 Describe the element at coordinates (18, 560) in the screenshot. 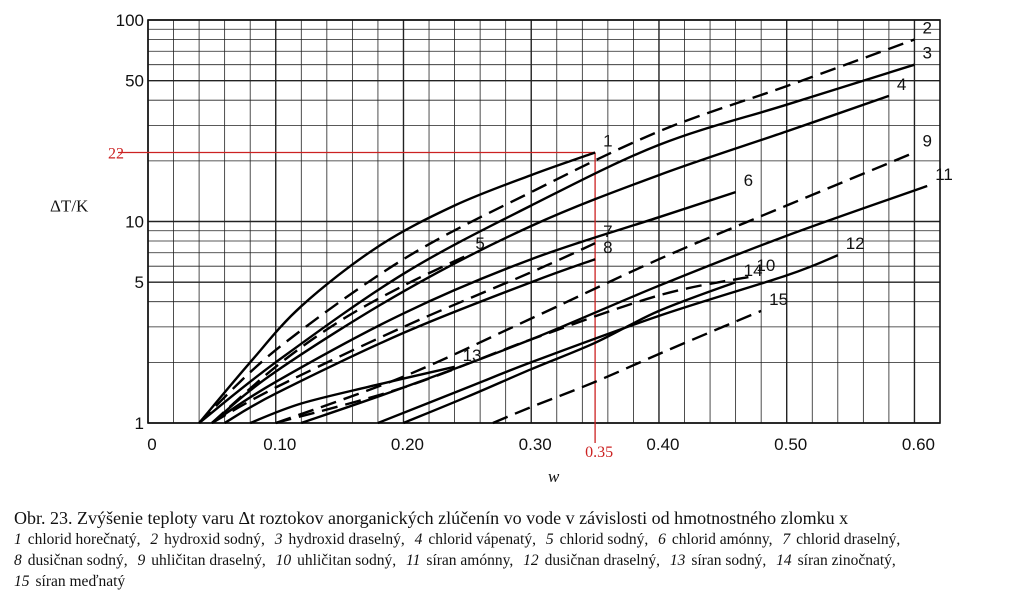

I see `legend-number: 8` at that location.